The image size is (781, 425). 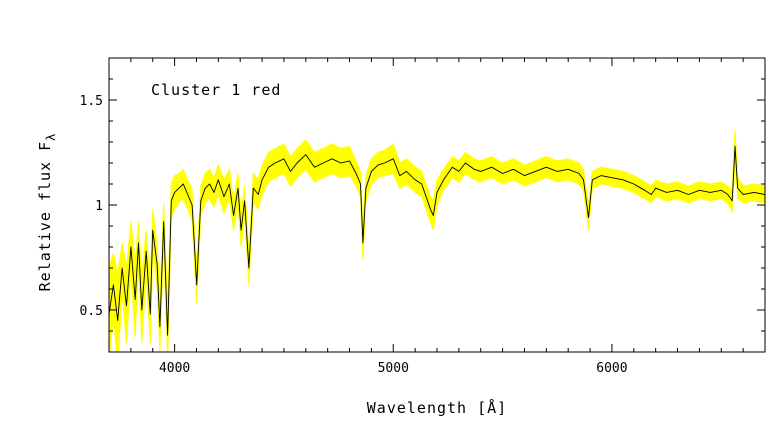 I want to click on x-tick-label: 4000, so click(x=174, y=368).